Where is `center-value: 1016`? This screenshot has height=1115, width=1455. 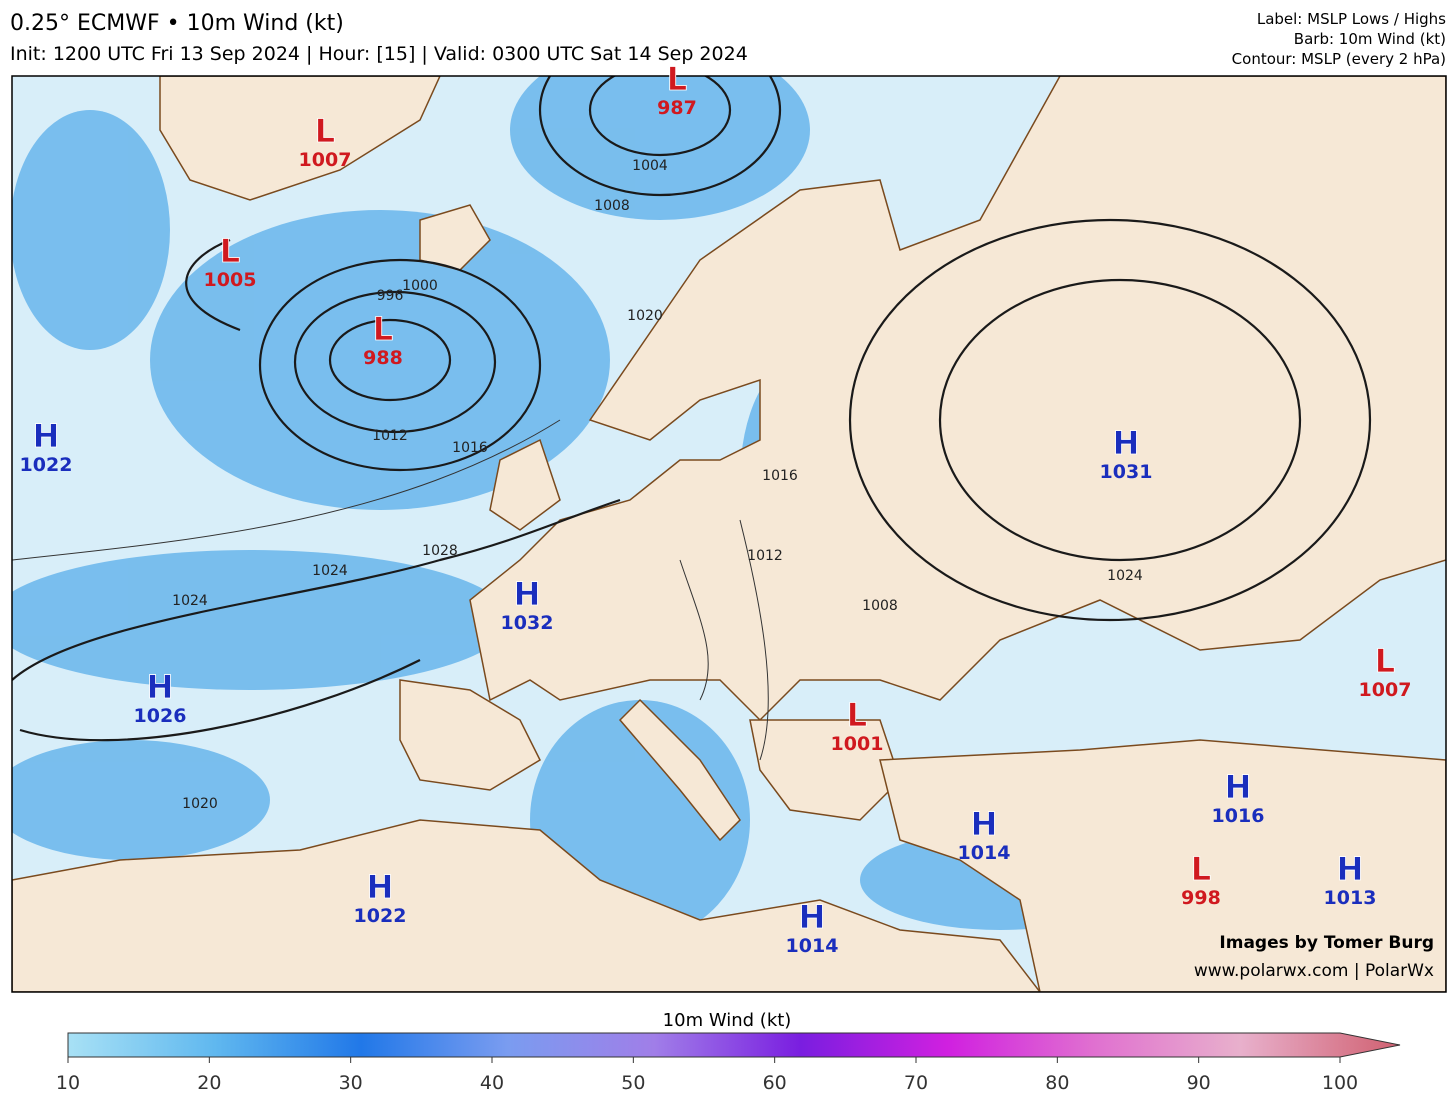 center-value: 1016 is located at coordinates (1238, 816).